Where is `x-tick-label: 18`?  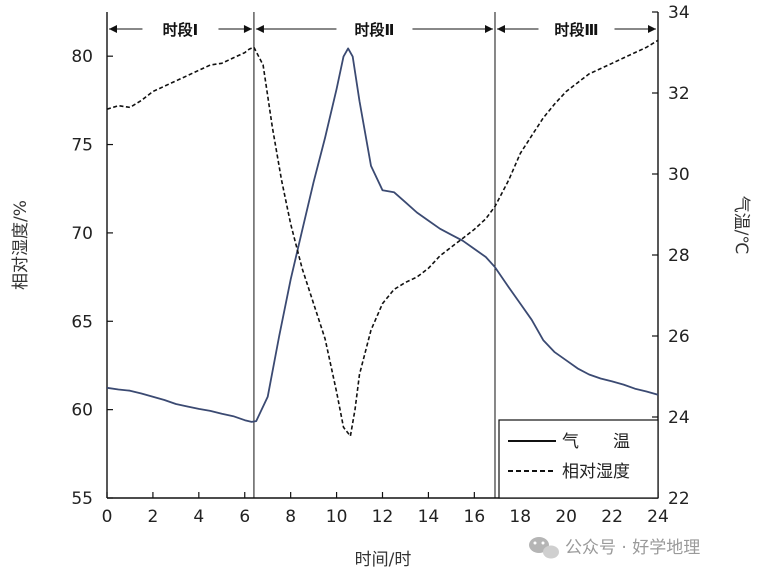 x-tick-label: 18 is located at coordinates (520, 517).